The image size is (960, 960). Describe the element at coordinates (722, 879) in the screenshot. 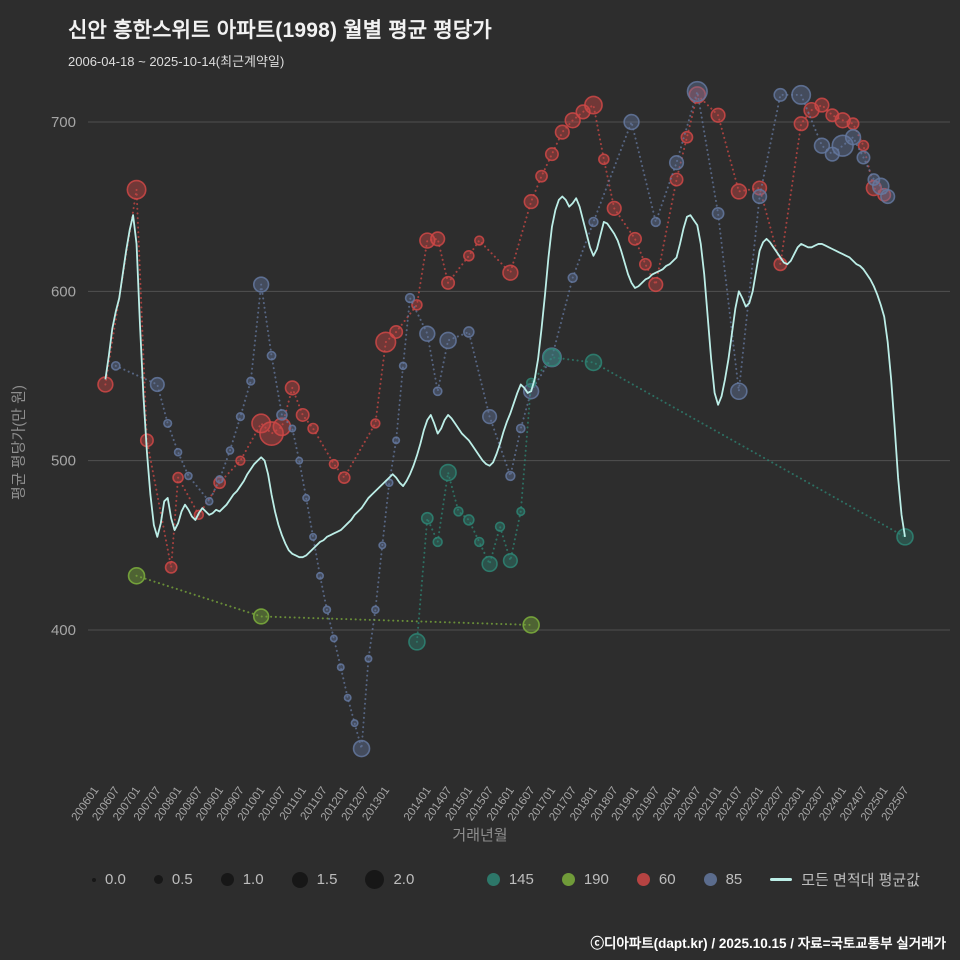

I see `series-legend-item-85: 85` at that location.